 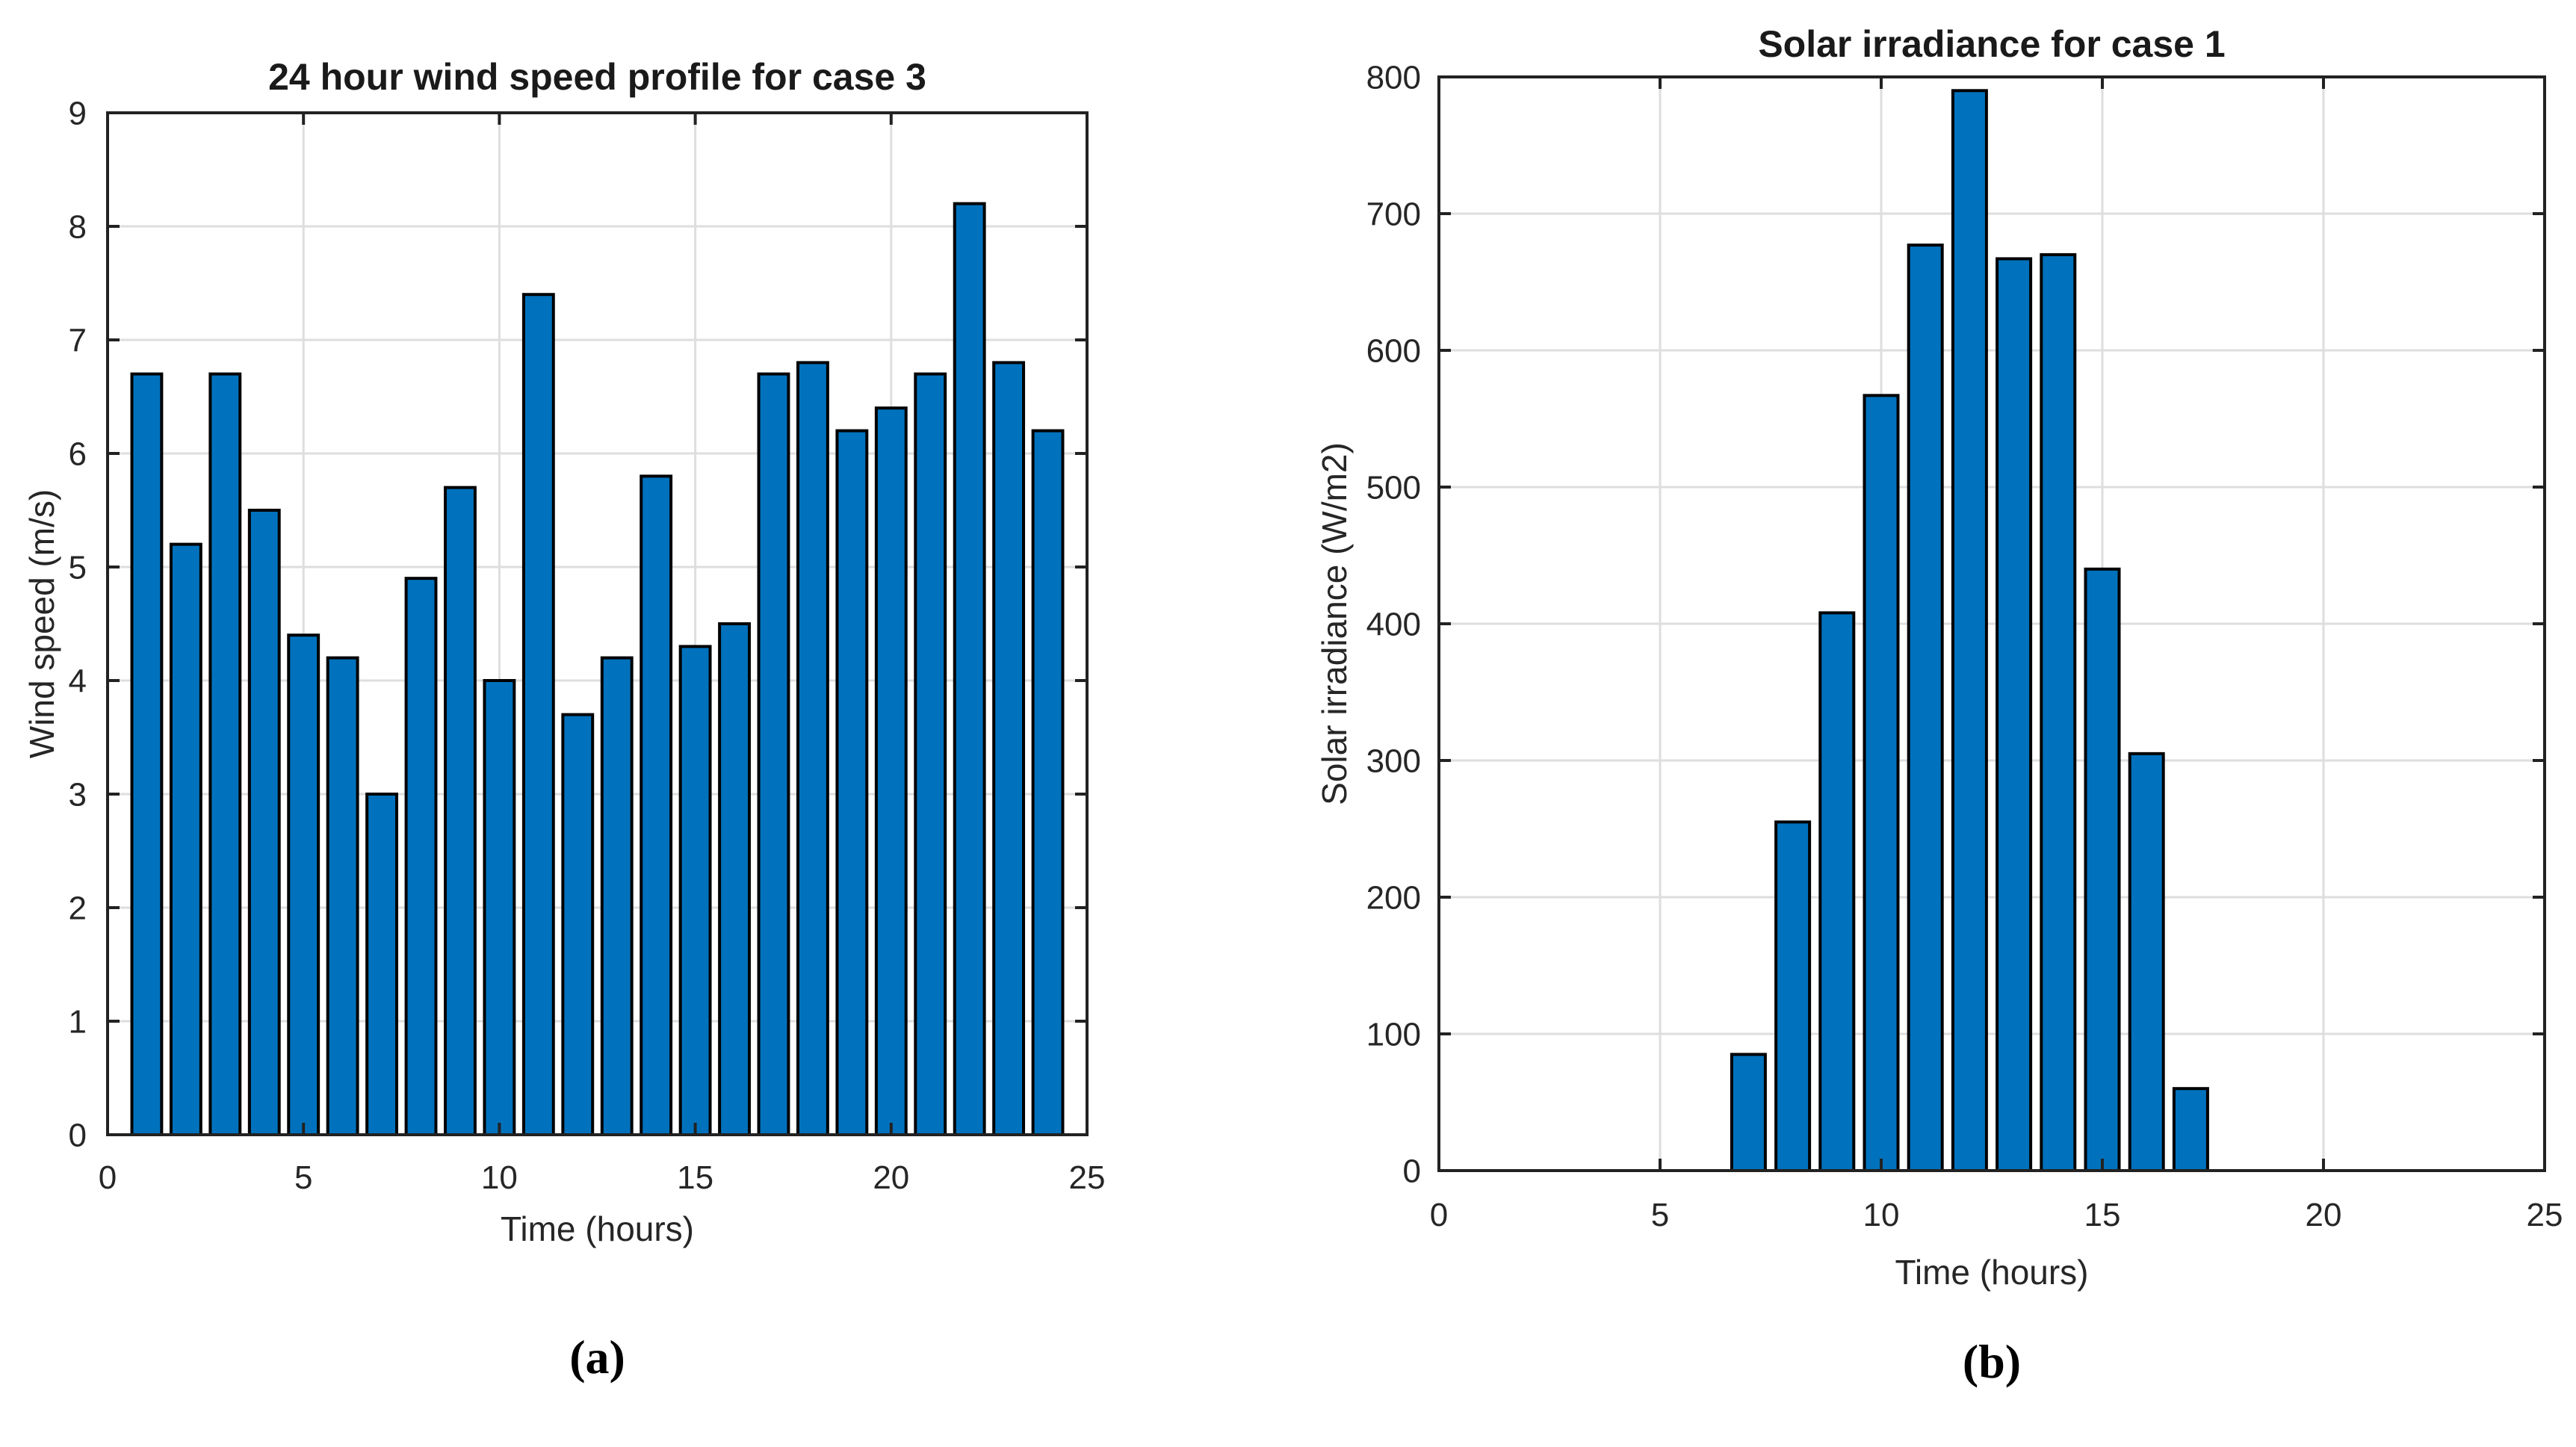 I want to click on chart-a-title: 24 hour wind speed profile for case 3, so click(x=597, y=77).